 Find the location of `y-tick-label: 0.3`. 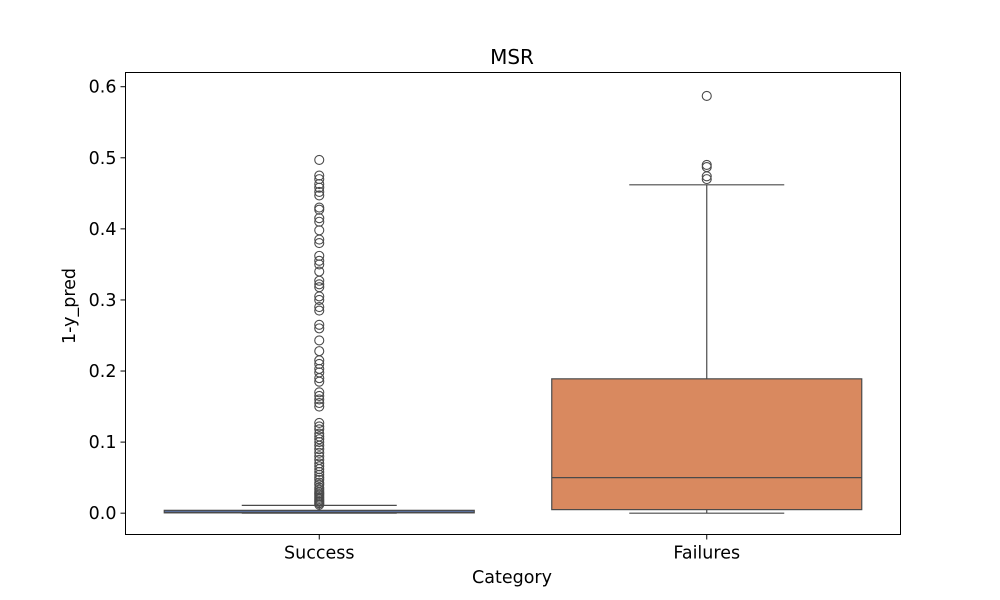

y-tick-label: 0.3 is located at coordinates (103, 301).